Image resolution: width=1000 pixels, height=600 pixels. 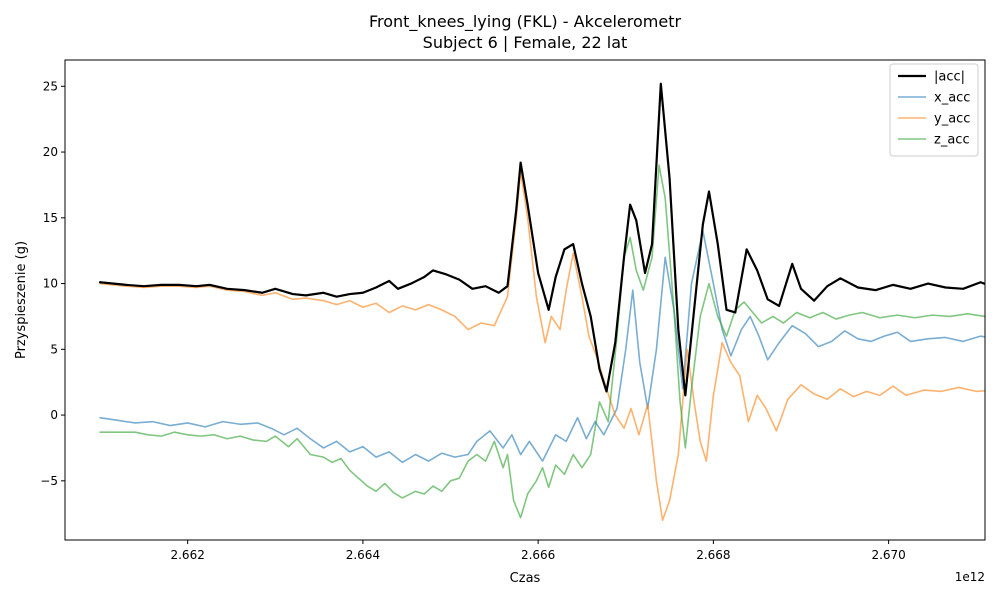 What do you see at coordinates (525, 42) in the screenshot?
I see `chart-subtitle: Subject 6 | Female, 22 lat` at bounding box center [525, 42].